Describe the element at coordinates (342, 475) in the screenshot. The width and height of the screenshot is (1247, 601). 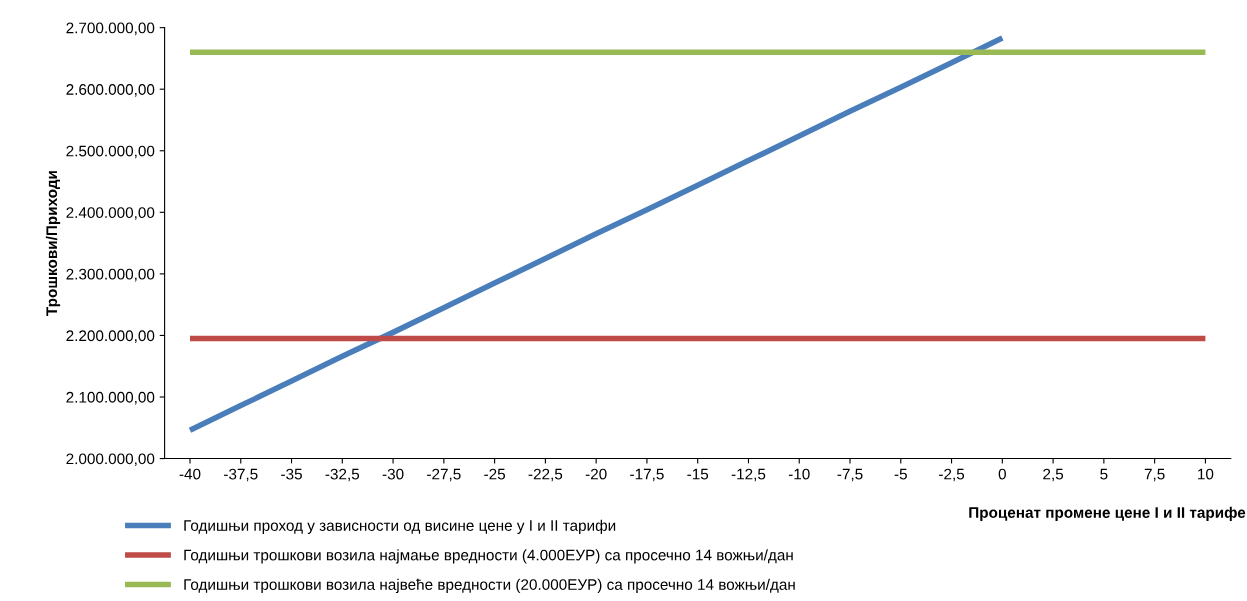
I see `x-tick-label: -32,5` at that location.